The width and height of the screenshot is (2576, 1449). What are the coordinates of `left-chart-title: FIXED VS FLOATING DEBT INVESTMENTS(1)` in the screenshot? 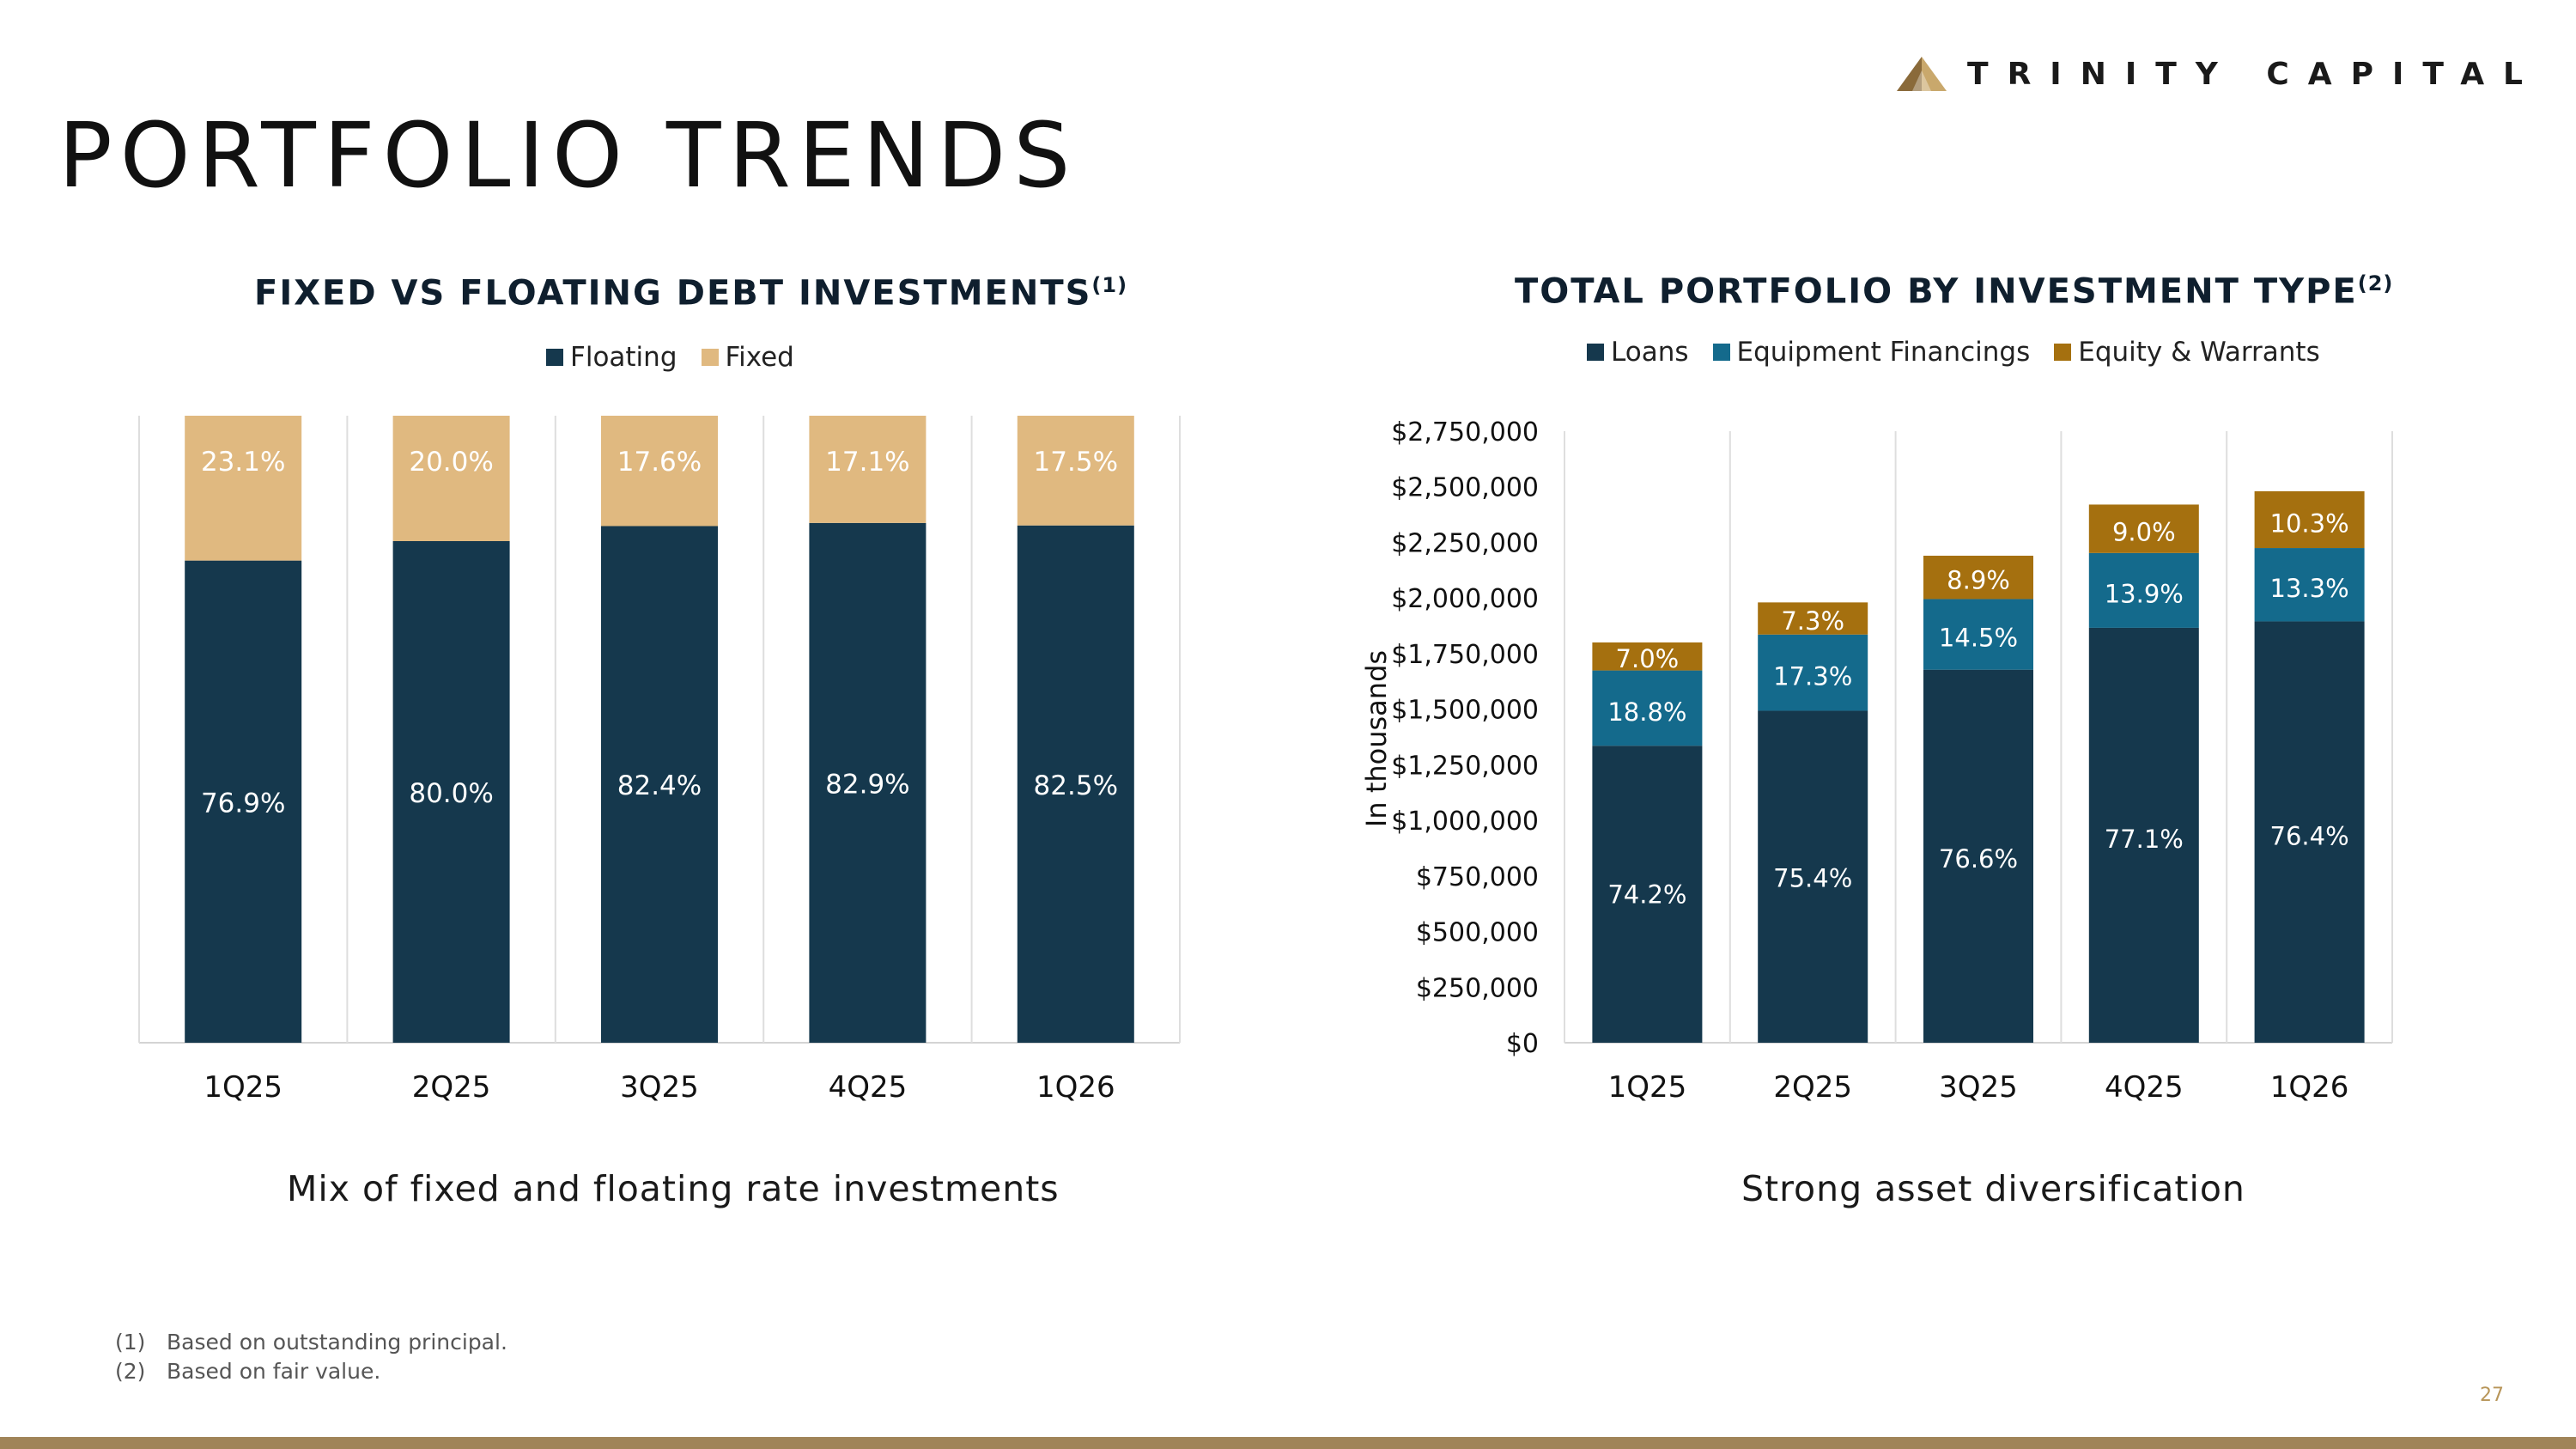 It's located at (691, 293).